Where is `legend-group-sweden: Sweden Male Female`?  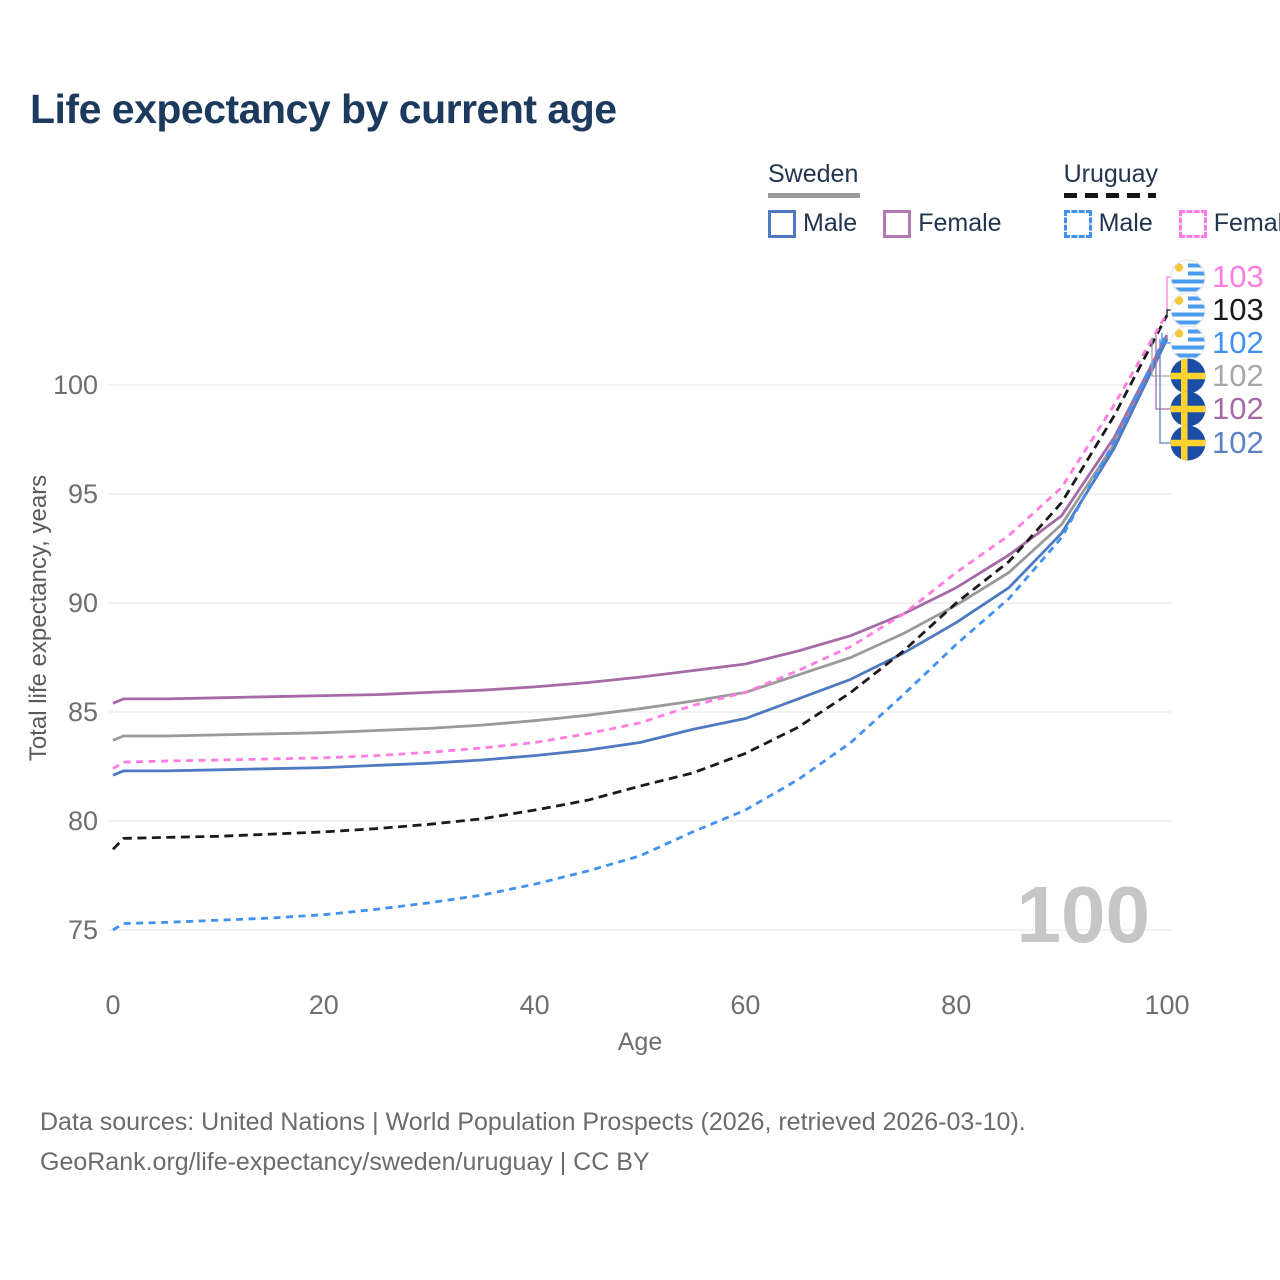 legend-group-sweden: Sweden Male Female is located at coordinates (885, 199).